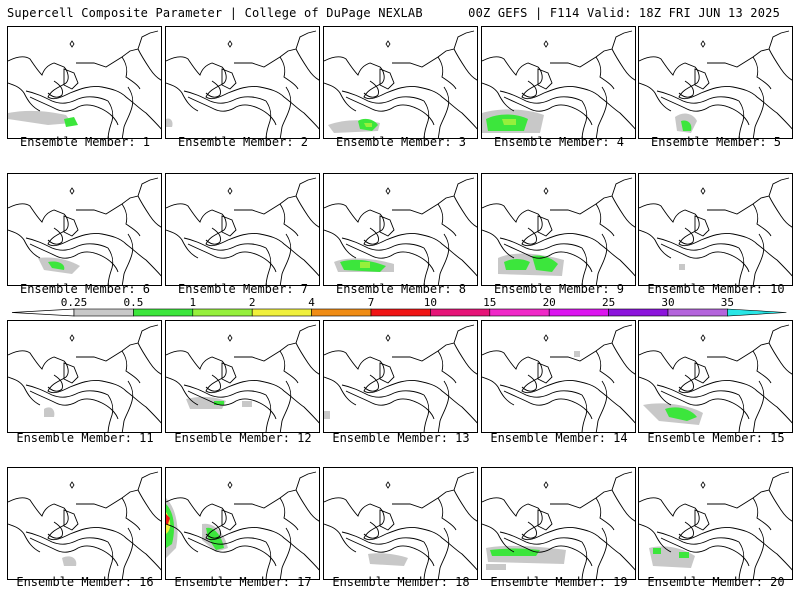 This screenshot has height=600, width=800. I want to click on ensemble-member-label: Ensemble Member: 15, so click(716, 438).